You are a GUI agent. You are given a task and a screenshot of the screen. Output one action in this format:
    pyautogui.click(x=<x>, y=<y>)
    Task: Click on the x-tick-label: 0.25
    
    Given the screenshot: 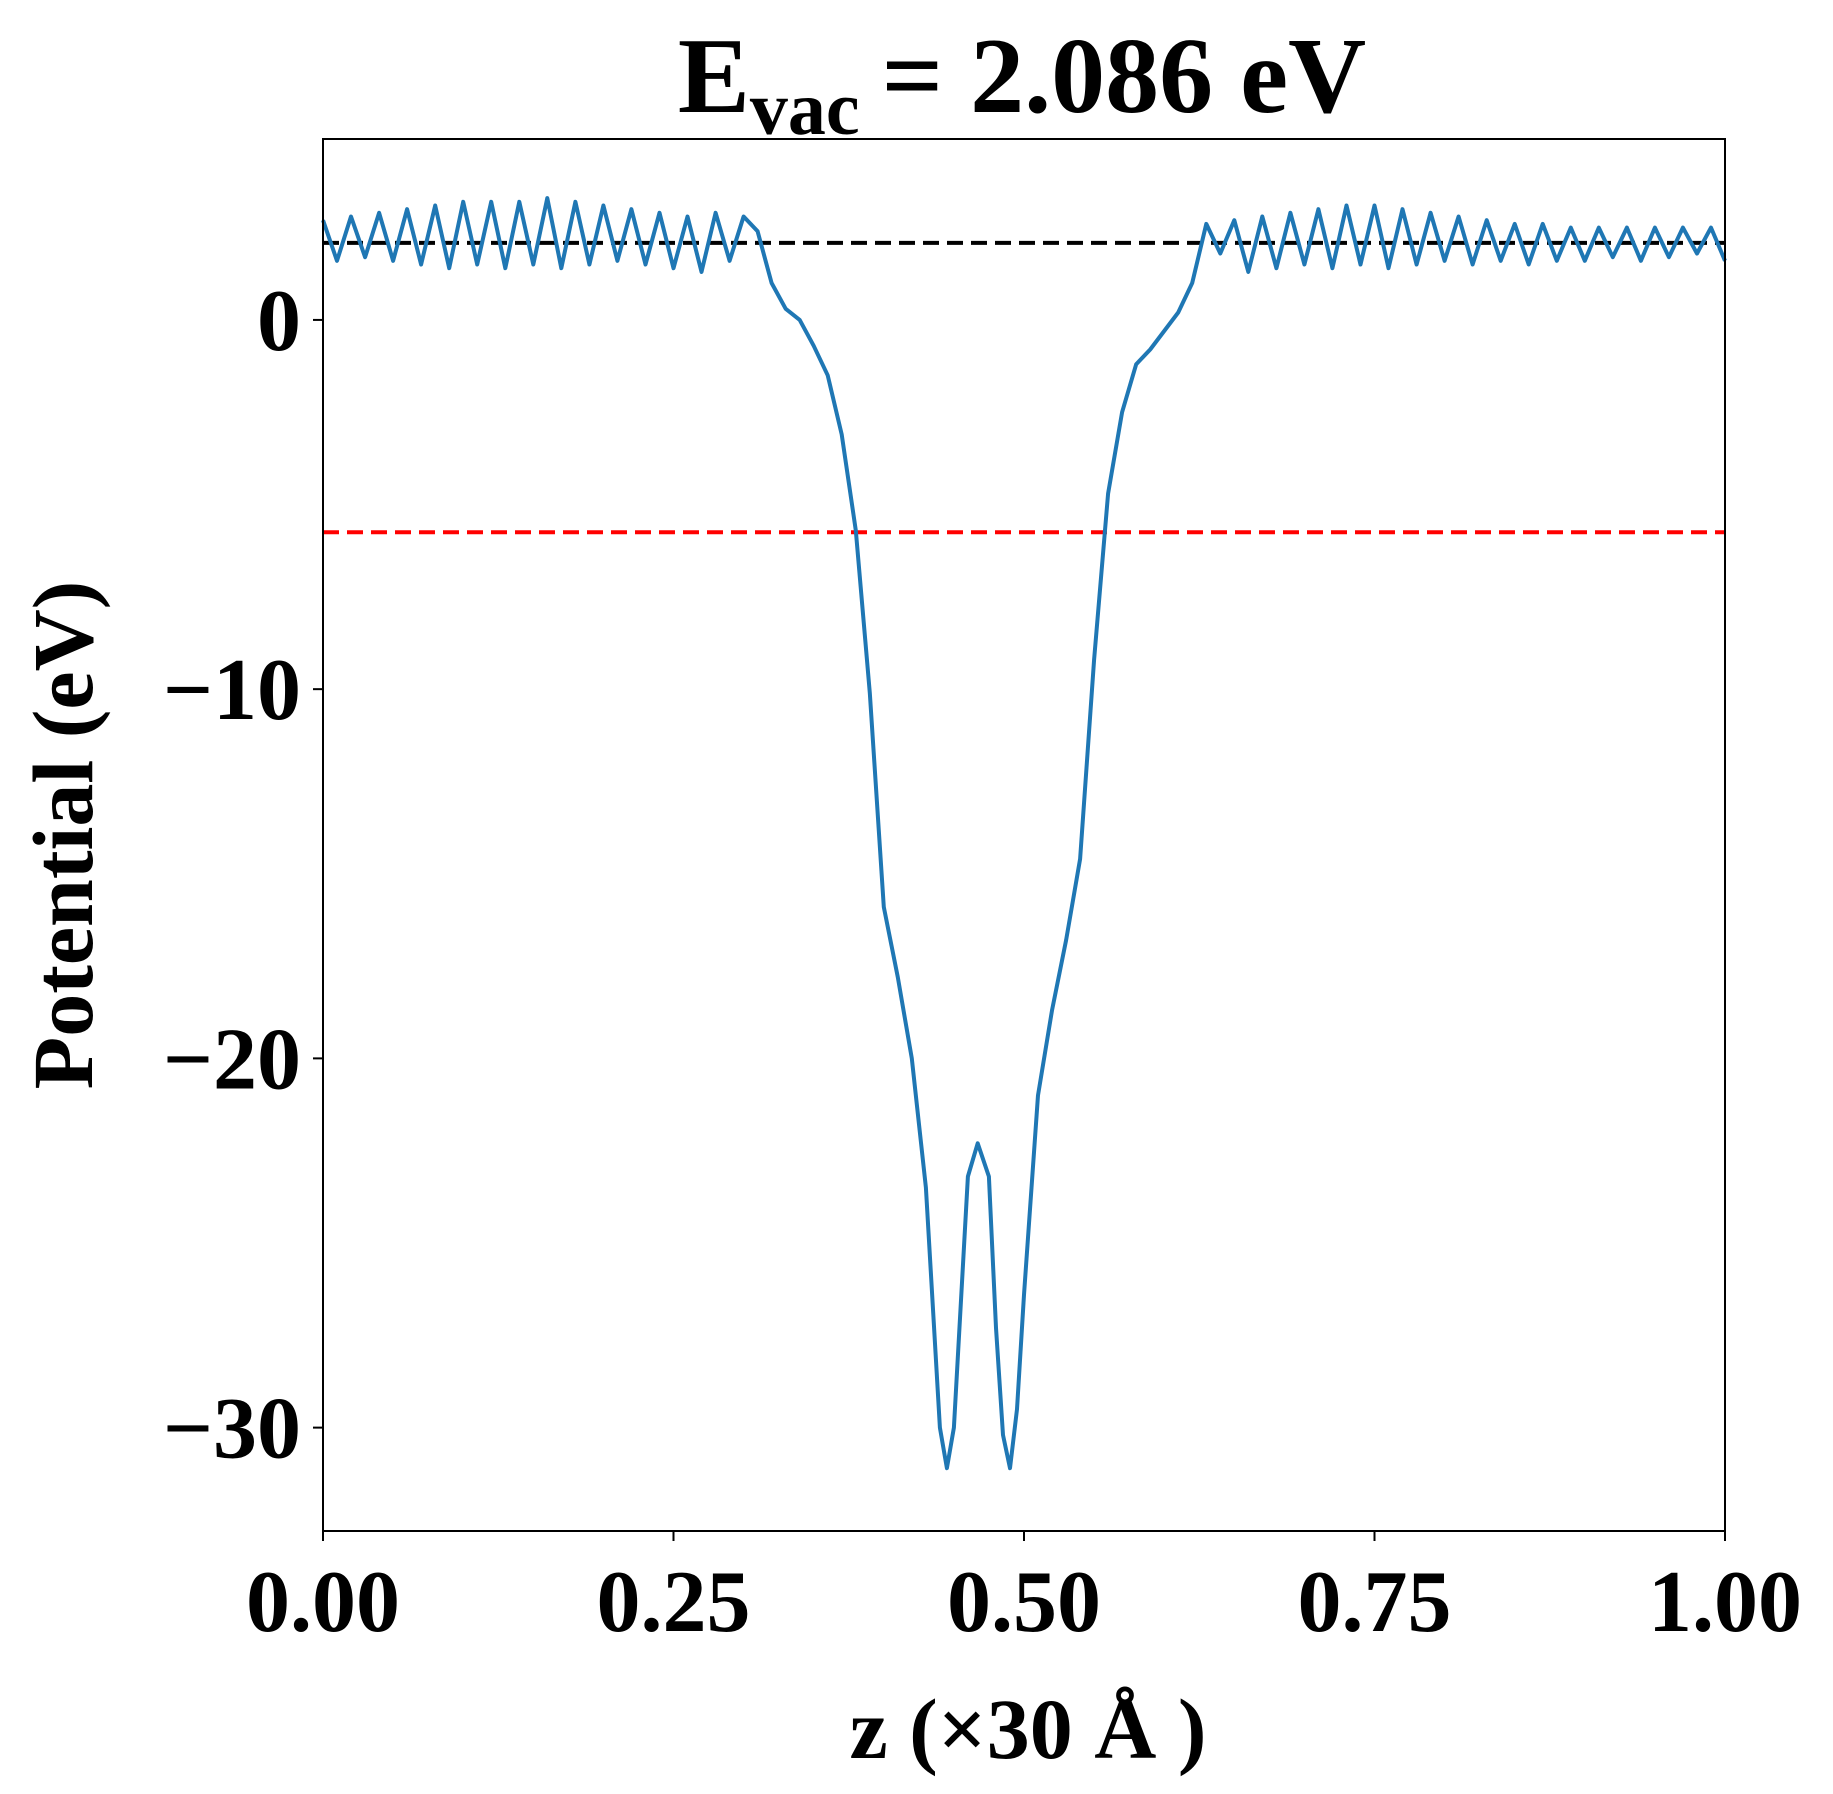 What is the action you would take?
    pyautogui.click(x=674, y=1602)
    